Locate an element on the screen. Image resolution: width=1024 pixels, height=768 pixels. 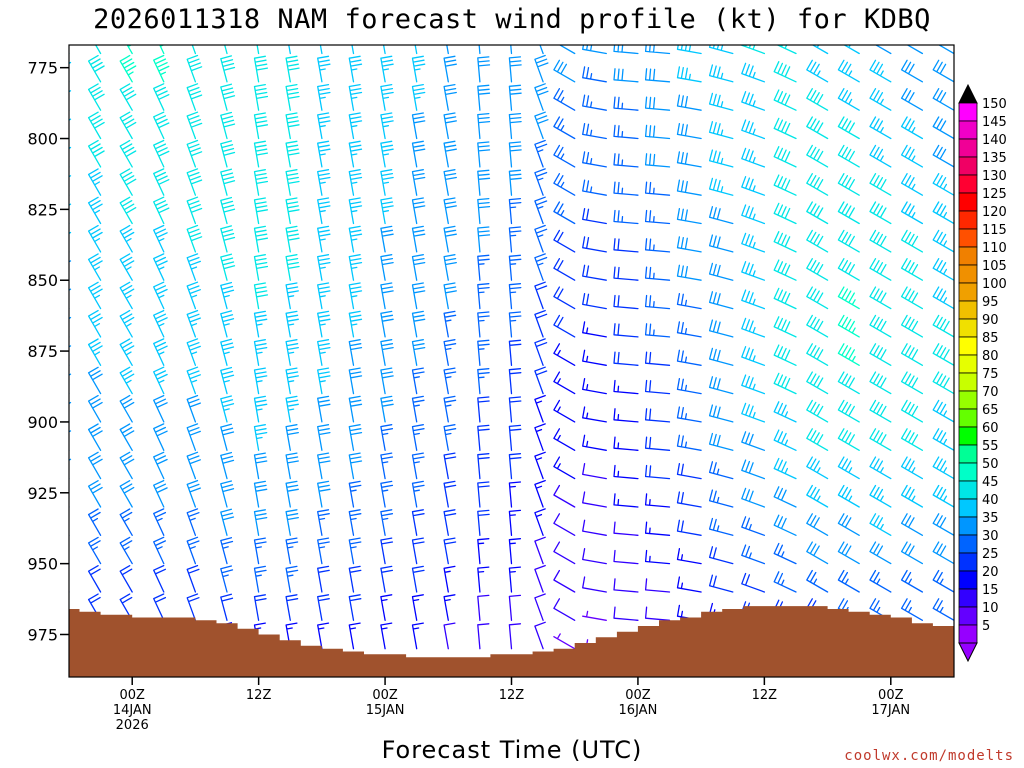
colorbar-label: 100 is located at coordinates (994, 284).